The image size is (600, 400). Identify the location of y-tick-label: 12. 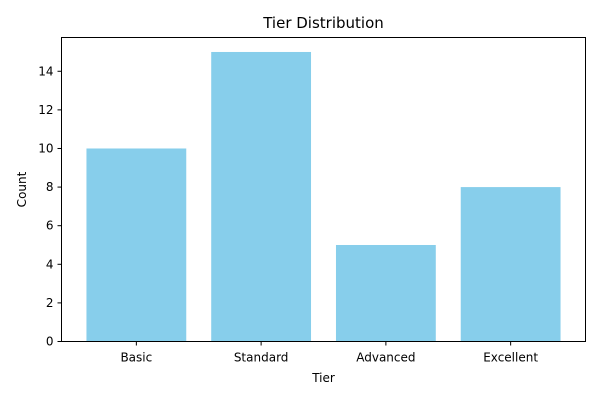
(45, 110).